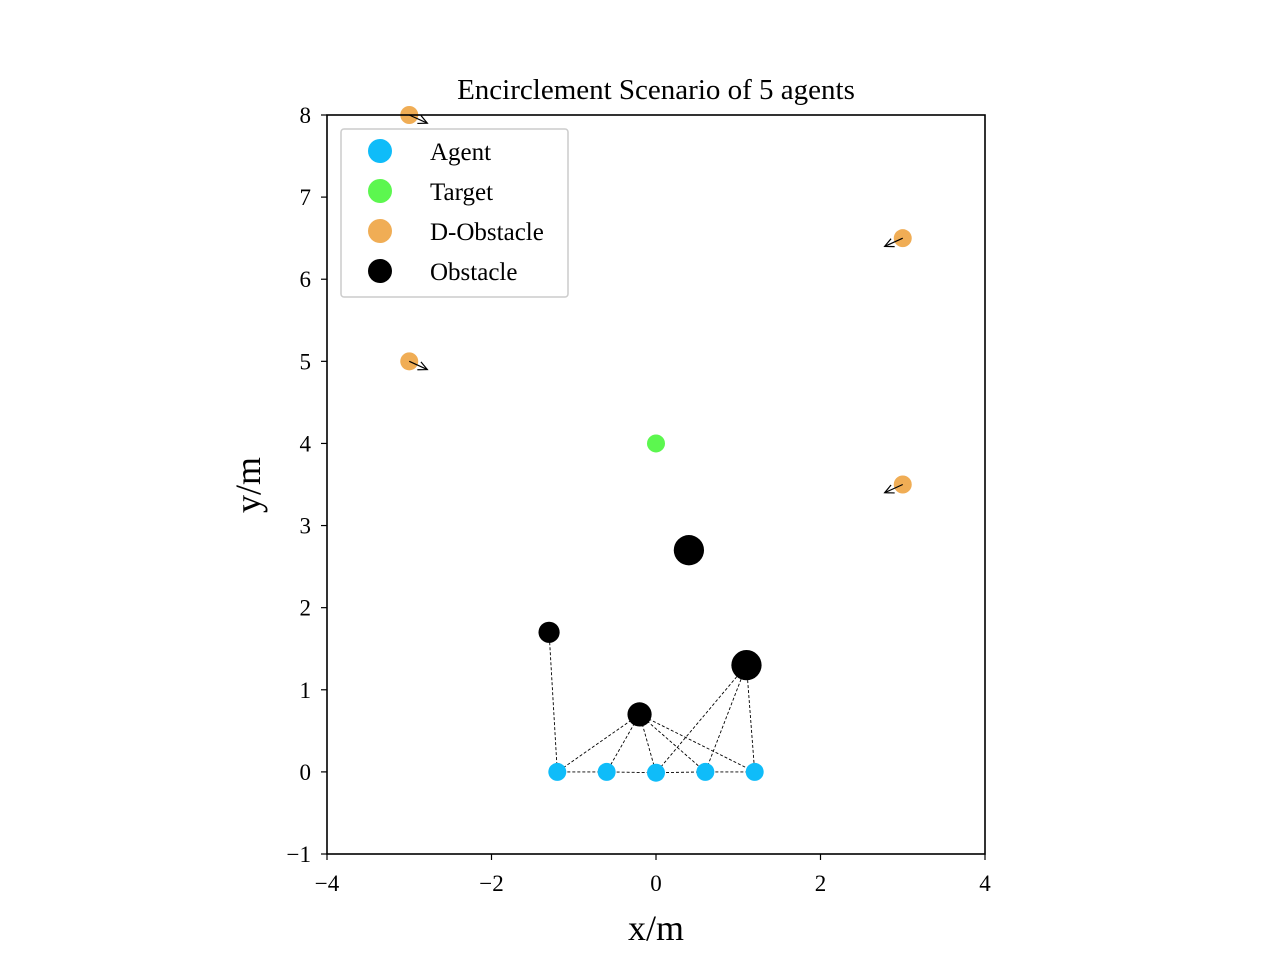 The width and height of the screenshot is (1280, 960). I want to click on y-tick-label: 7, so click(306, 197).